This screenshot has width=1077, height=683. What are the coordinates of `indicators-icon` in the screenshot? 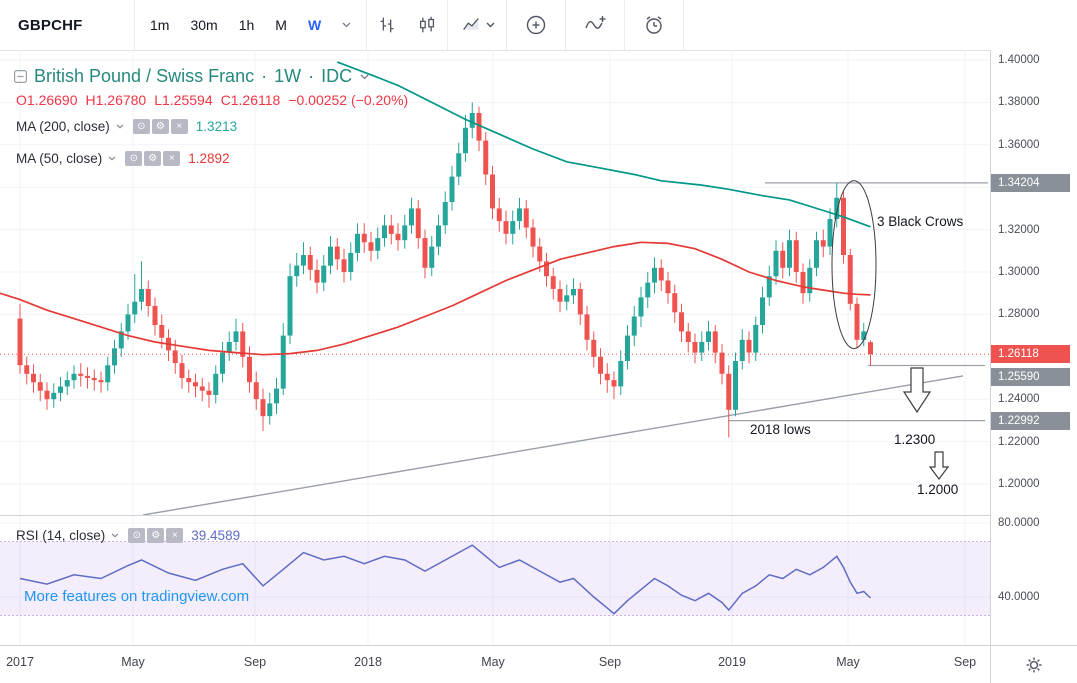 It's located at (595, 25).